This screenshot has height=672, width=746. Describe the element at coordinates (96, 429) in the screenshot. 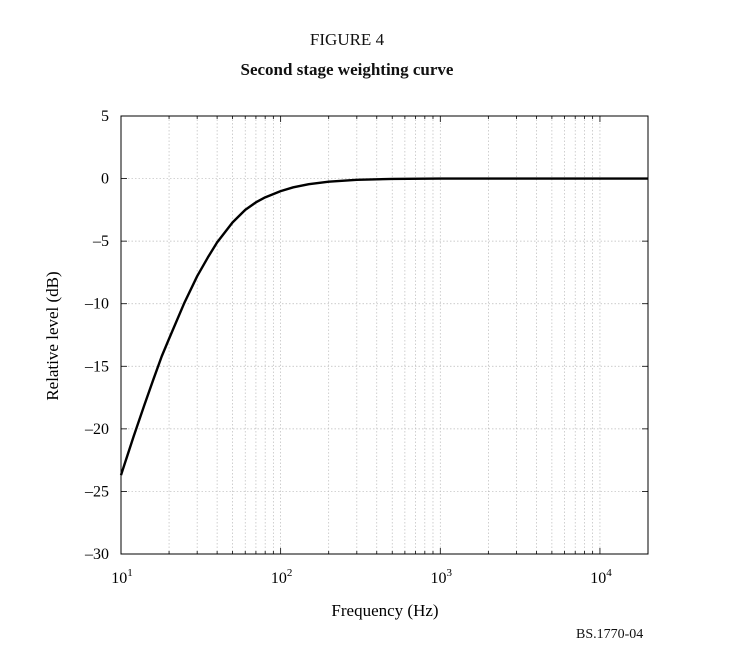

I see `y-tick-label: –20` at that location.